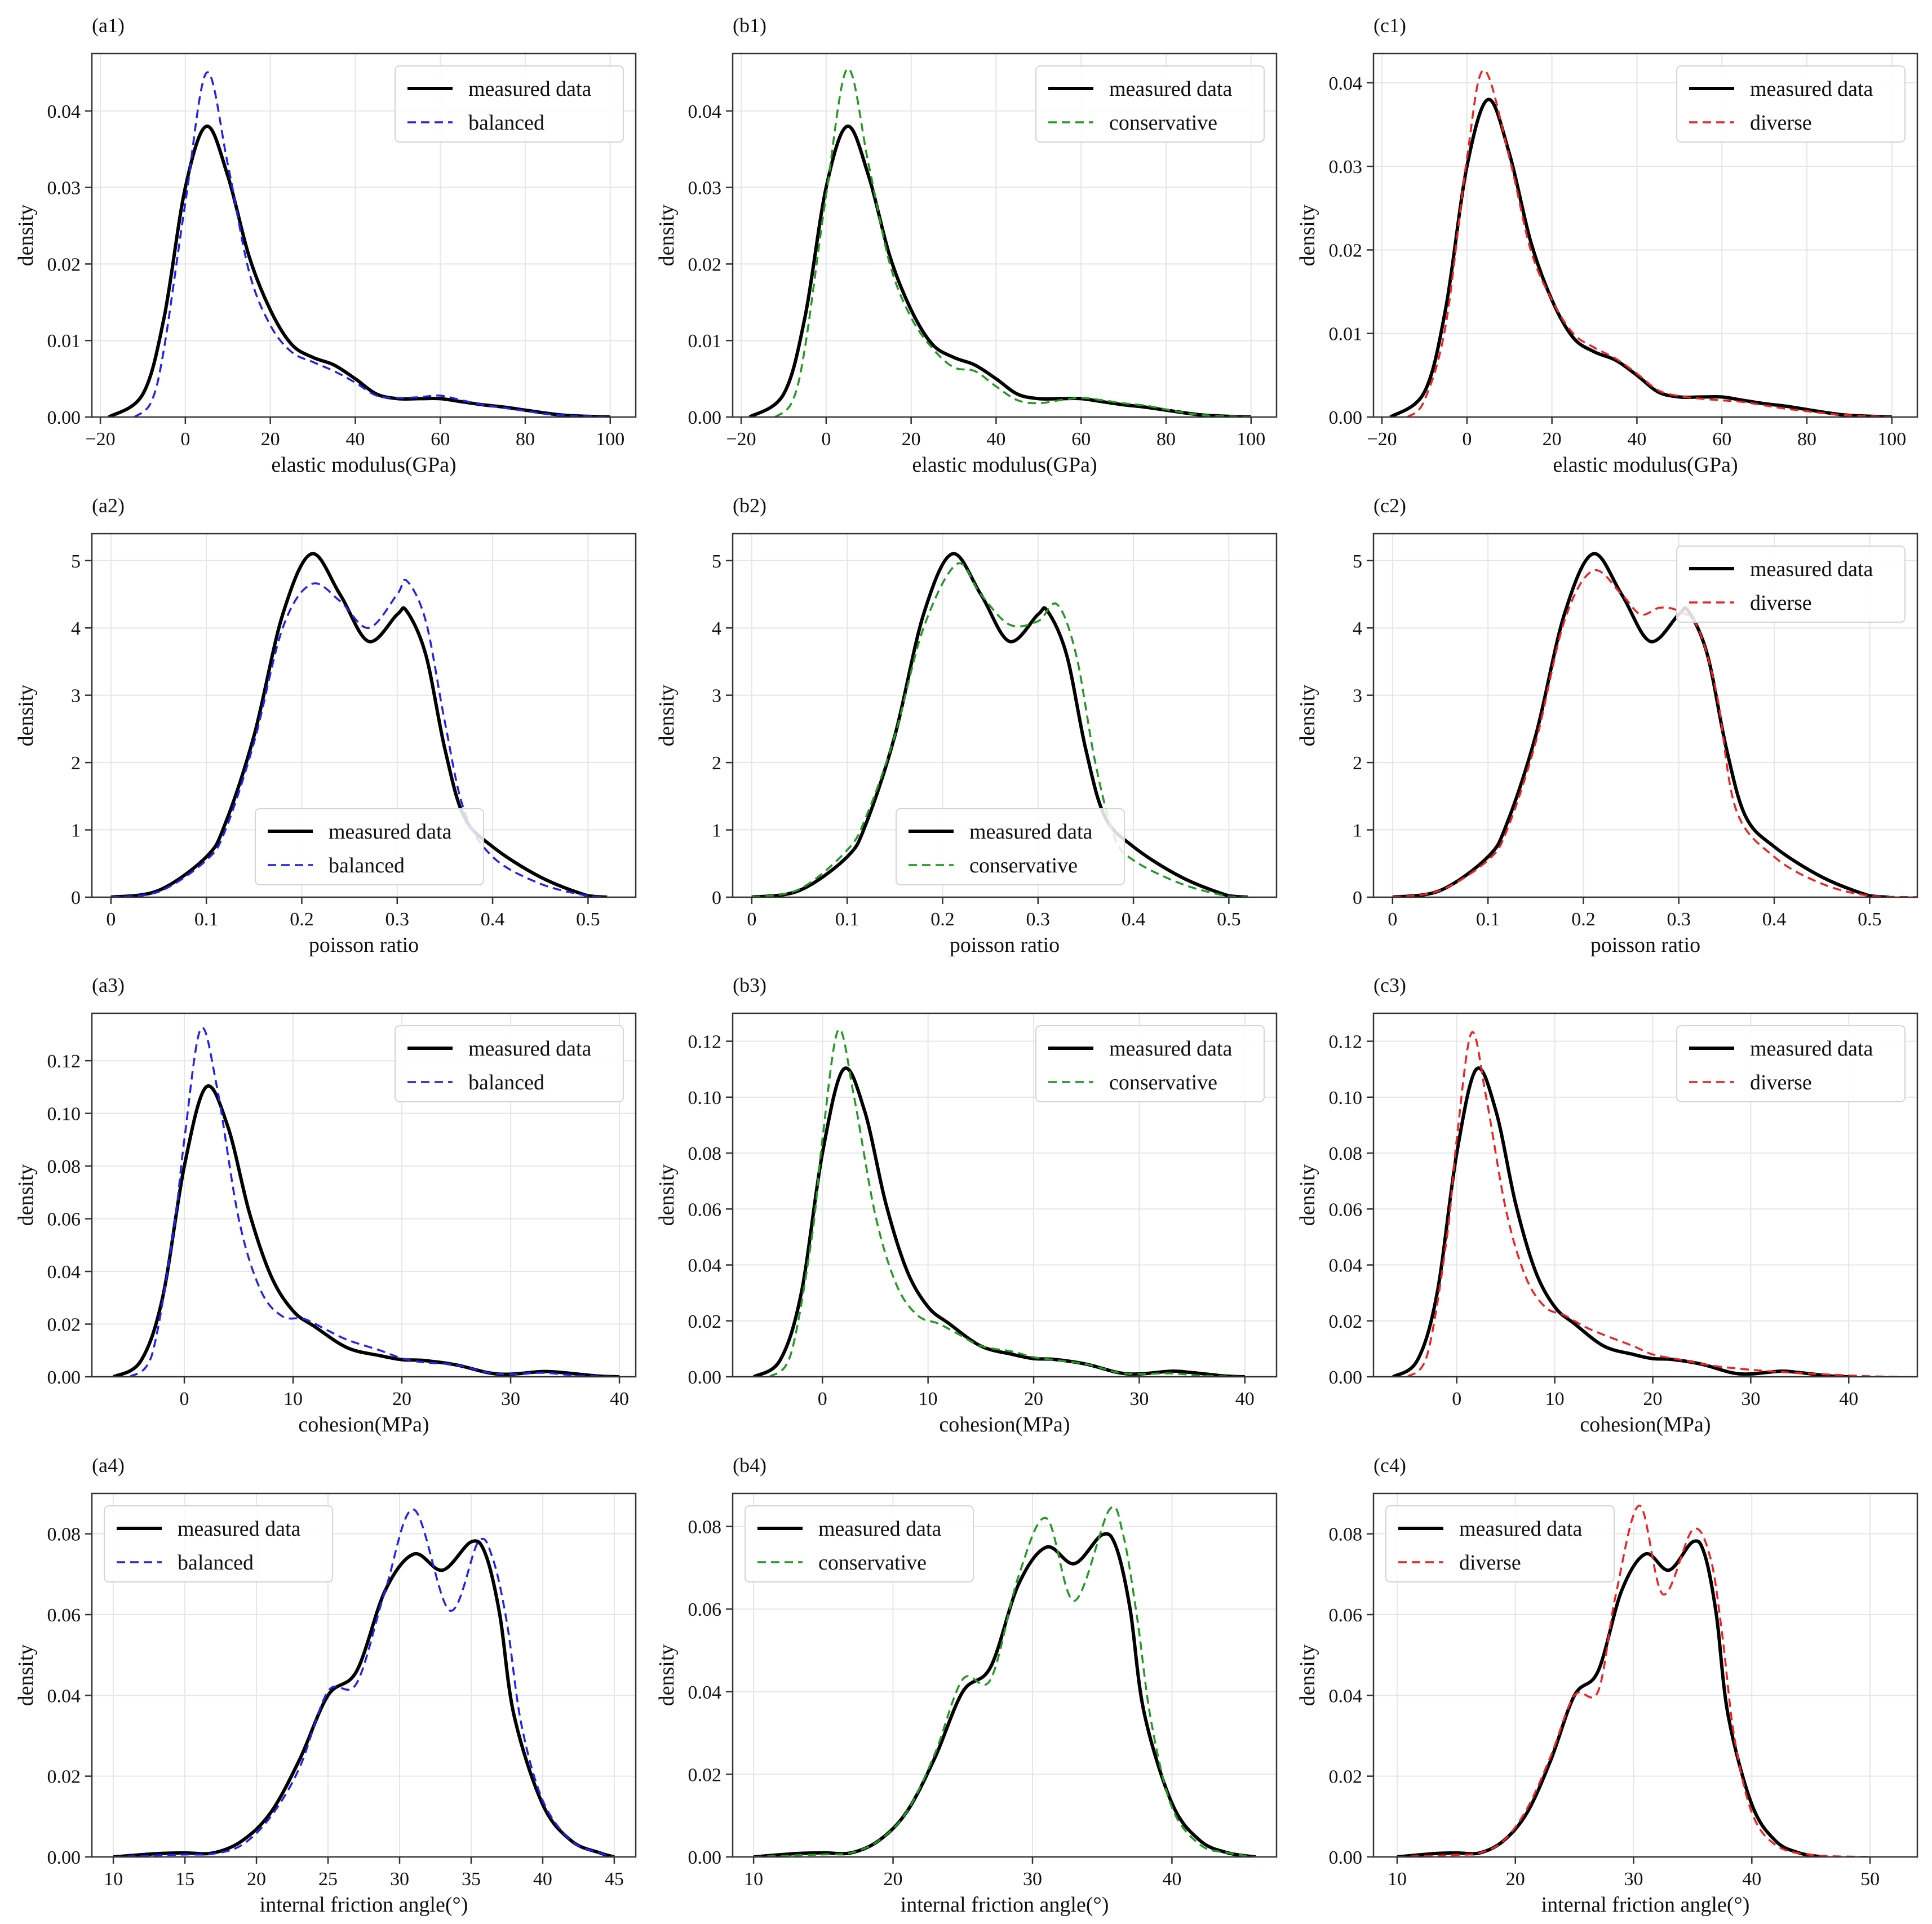 This screenshot has height=1924, width=1932. What do you see at coordinates (749, 506) in the screenshot?
I see `panel-label: (b2)` at bounding box center [749, 506].